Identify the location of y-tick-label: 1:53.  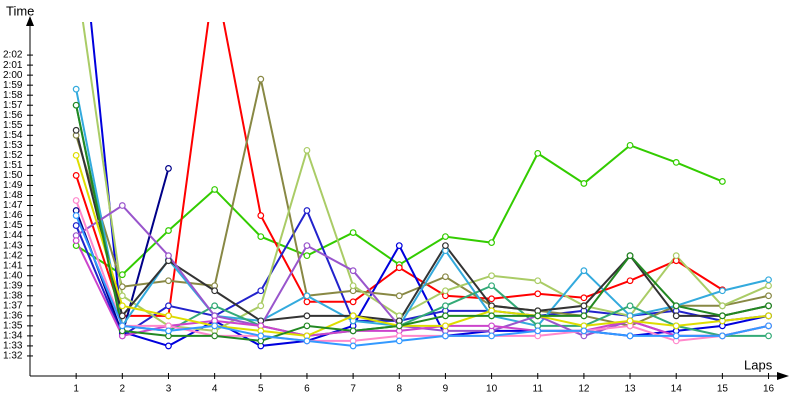
(13, 145).